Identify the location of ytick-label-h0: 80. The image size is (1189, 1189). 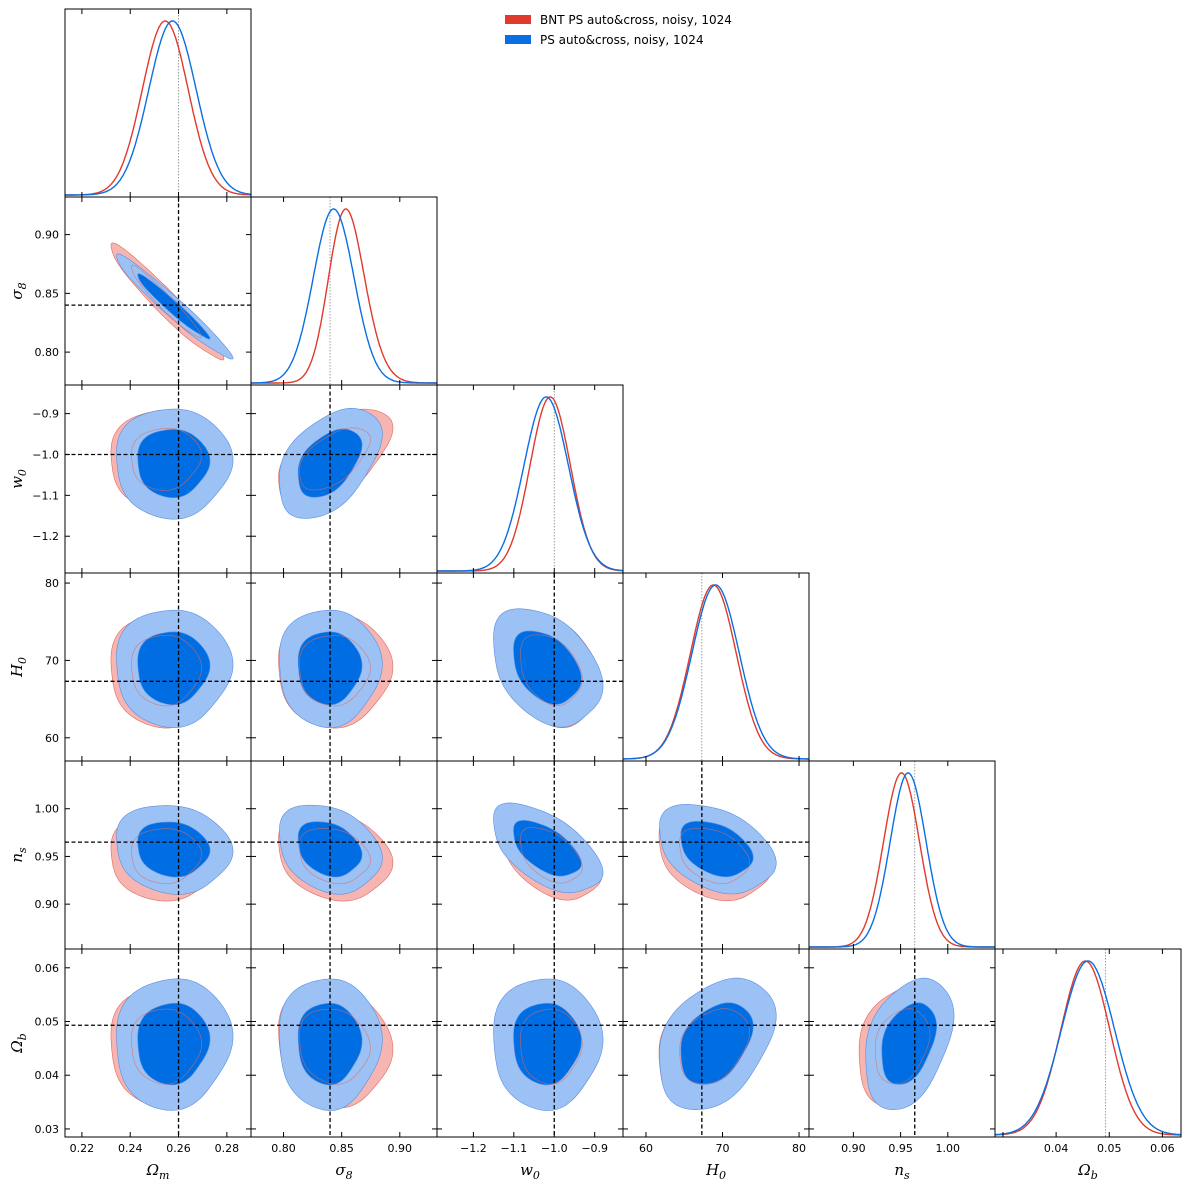
(52, 583).